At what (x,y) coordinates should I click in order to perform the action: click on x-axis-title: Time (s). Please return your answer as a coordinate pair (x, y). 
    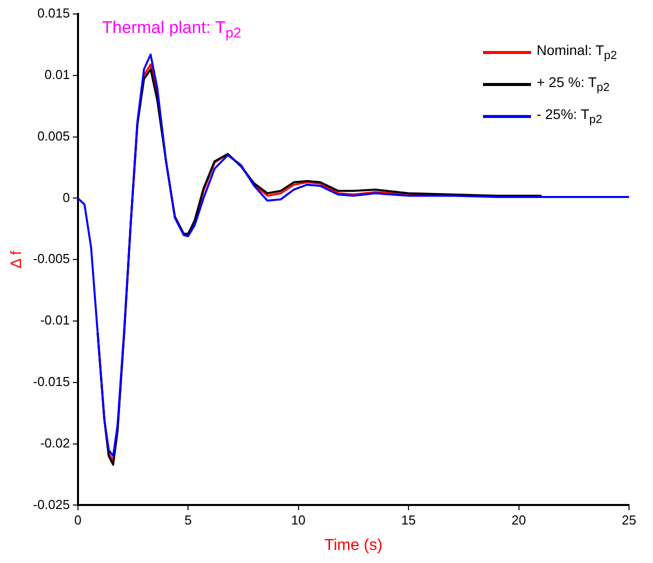
    Looking at the image, I should click on (353, 545).